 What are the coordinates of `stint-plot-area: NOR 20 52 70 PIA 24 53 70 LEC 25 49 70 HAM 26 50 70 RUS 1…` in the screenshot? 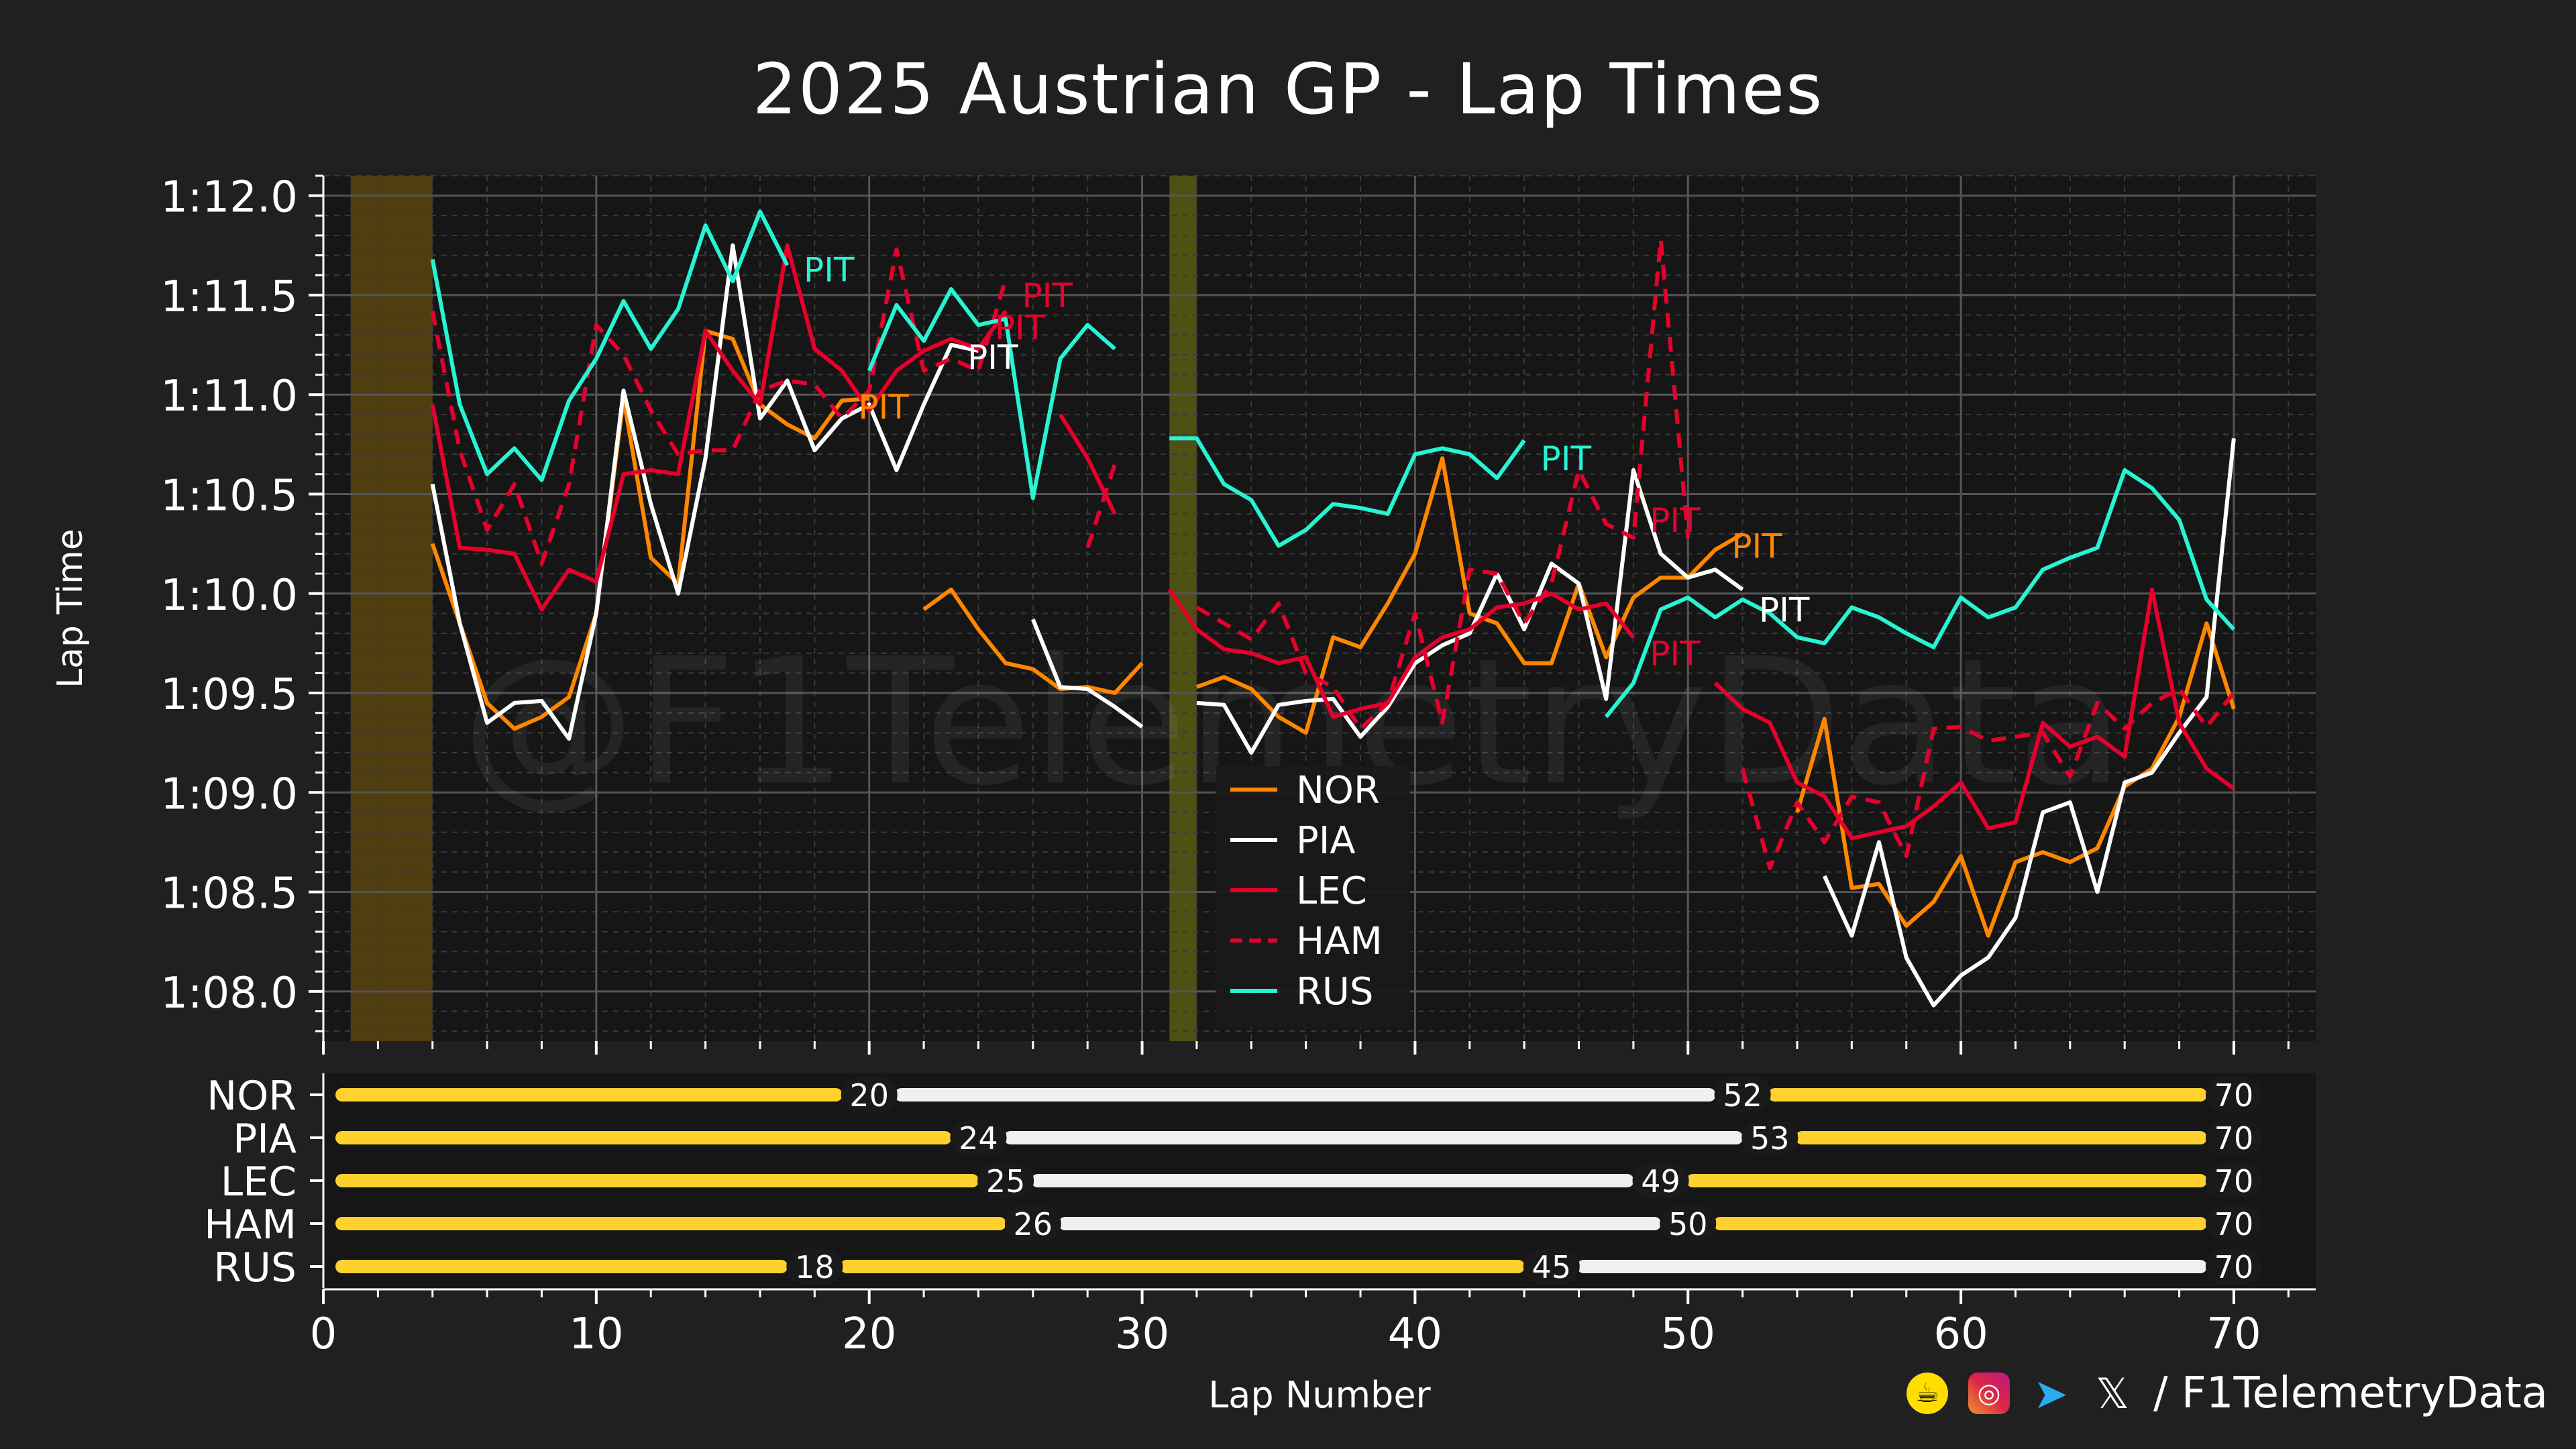 It's located at (1260, 1182).